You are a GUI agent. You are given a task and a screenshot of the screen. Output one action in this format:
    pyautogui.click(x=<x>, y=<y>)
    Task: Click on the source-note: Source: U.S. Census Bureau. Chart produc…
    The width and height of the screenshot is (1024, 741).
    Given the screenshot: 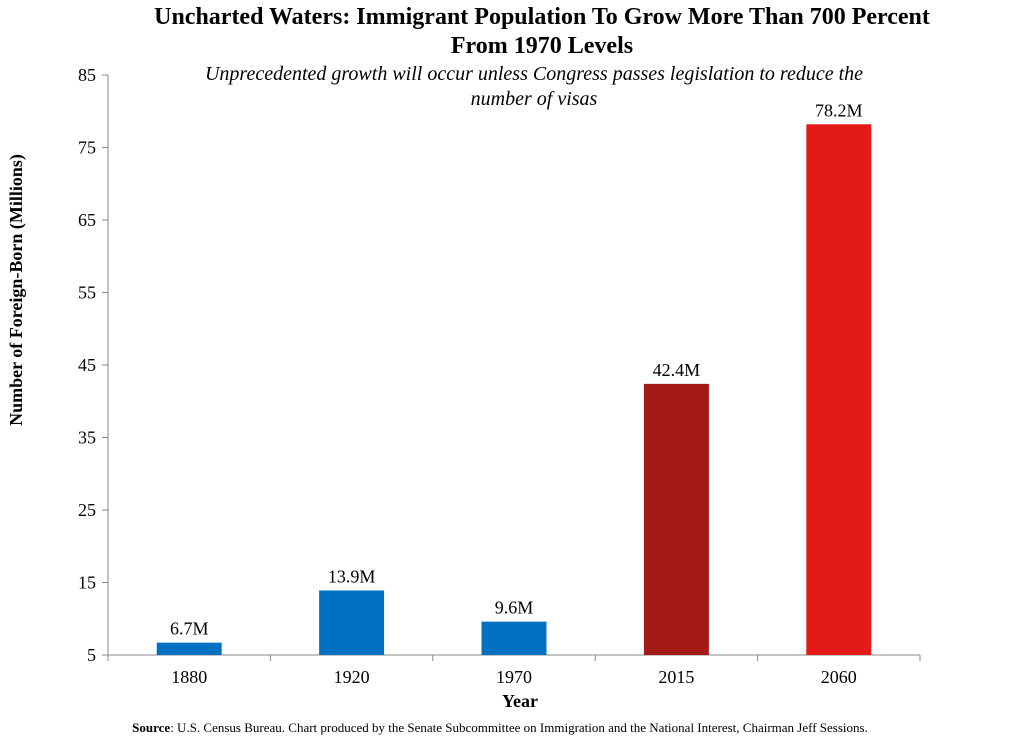 What is the action you would take?
    pyautogui.click(x=500, y=728)
    